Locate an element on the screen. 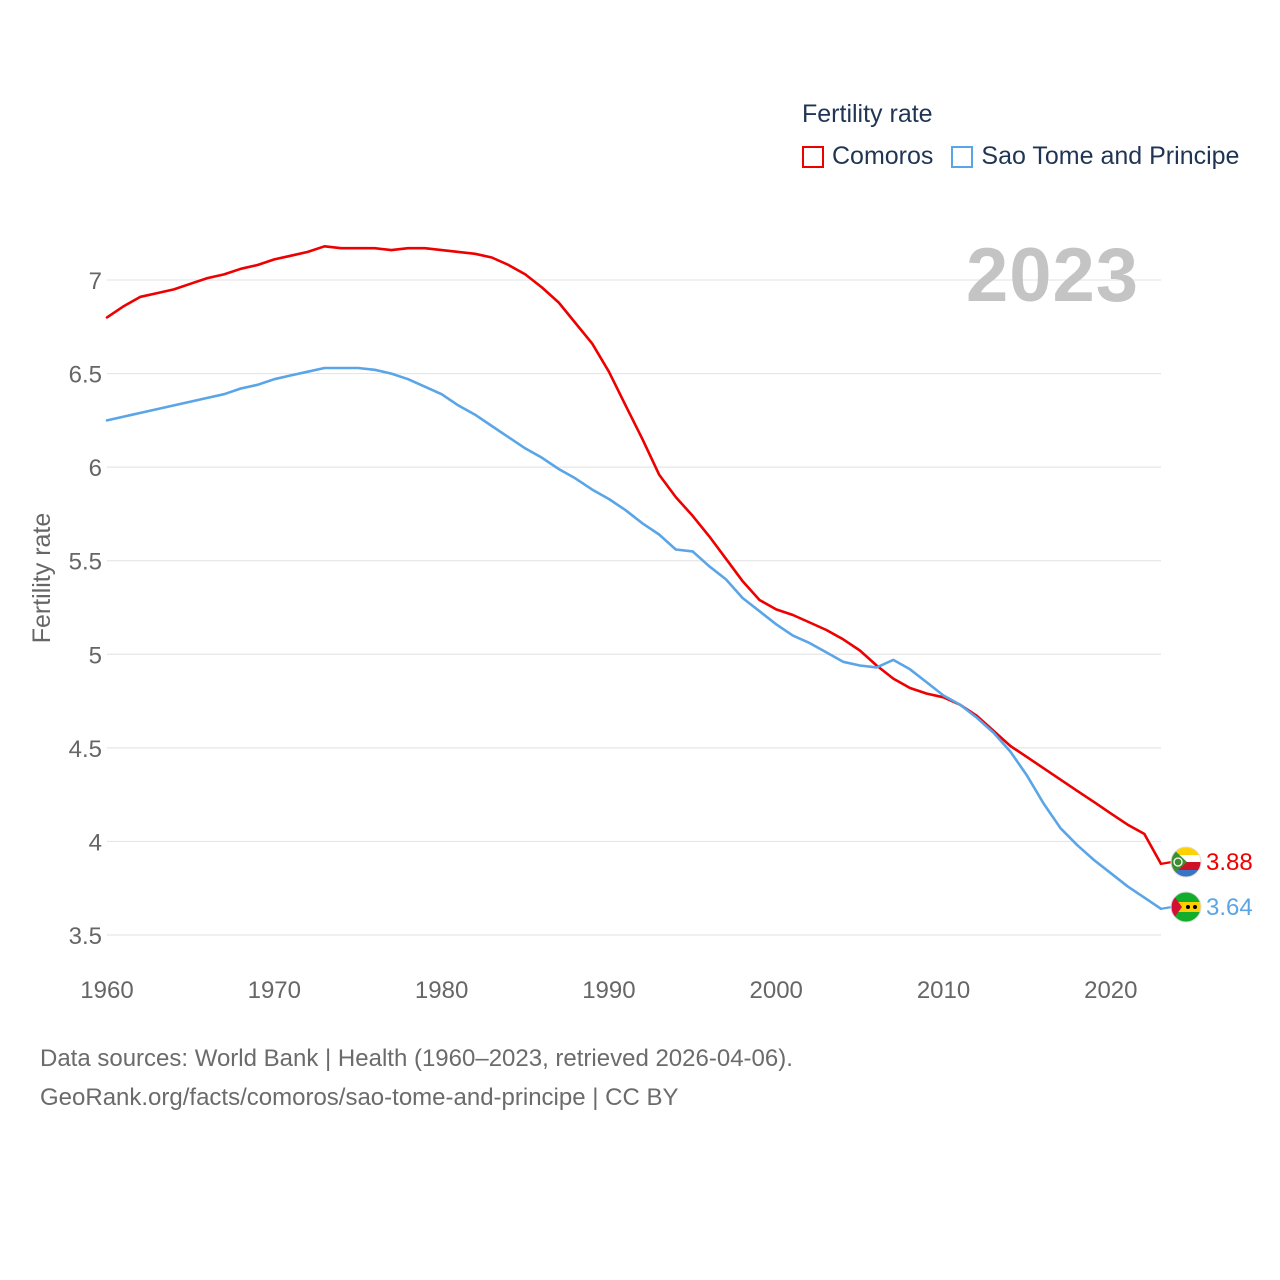 The height and width of the screenshot is (1280, 1280). x-tick-label: 1990 is located at coordinates (608, 990).